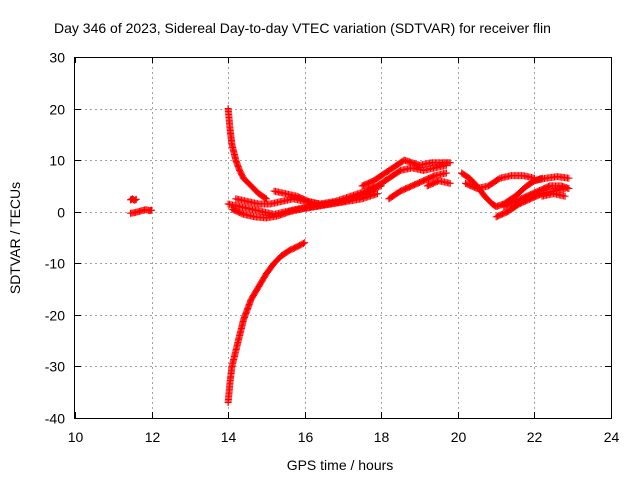 This screenshot has width=640, height=480. What do you see at coordinates (612, 437) in the screenshot?
I see `x-tick-label: 24` at bounding box center [612, 437].